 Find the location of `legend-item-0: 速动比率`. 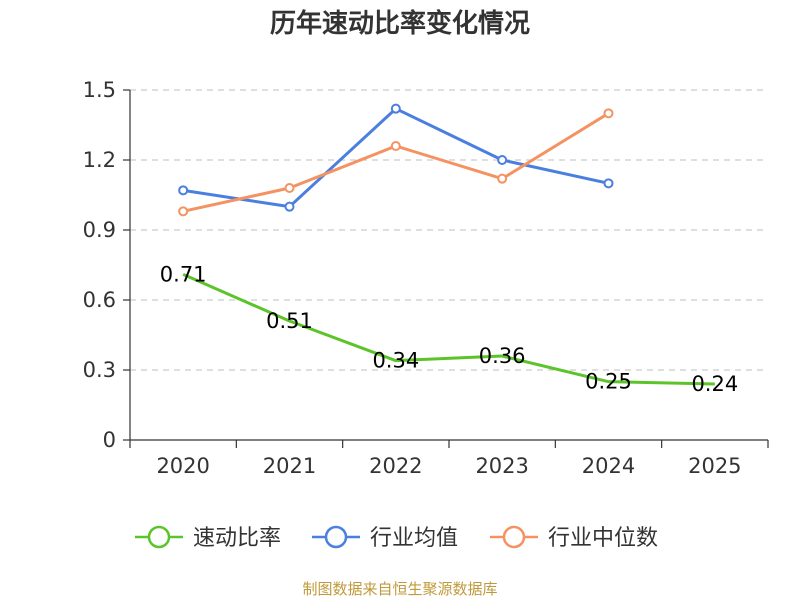

legend-item-0: 速动比率 is located at coordinates (208, 538).